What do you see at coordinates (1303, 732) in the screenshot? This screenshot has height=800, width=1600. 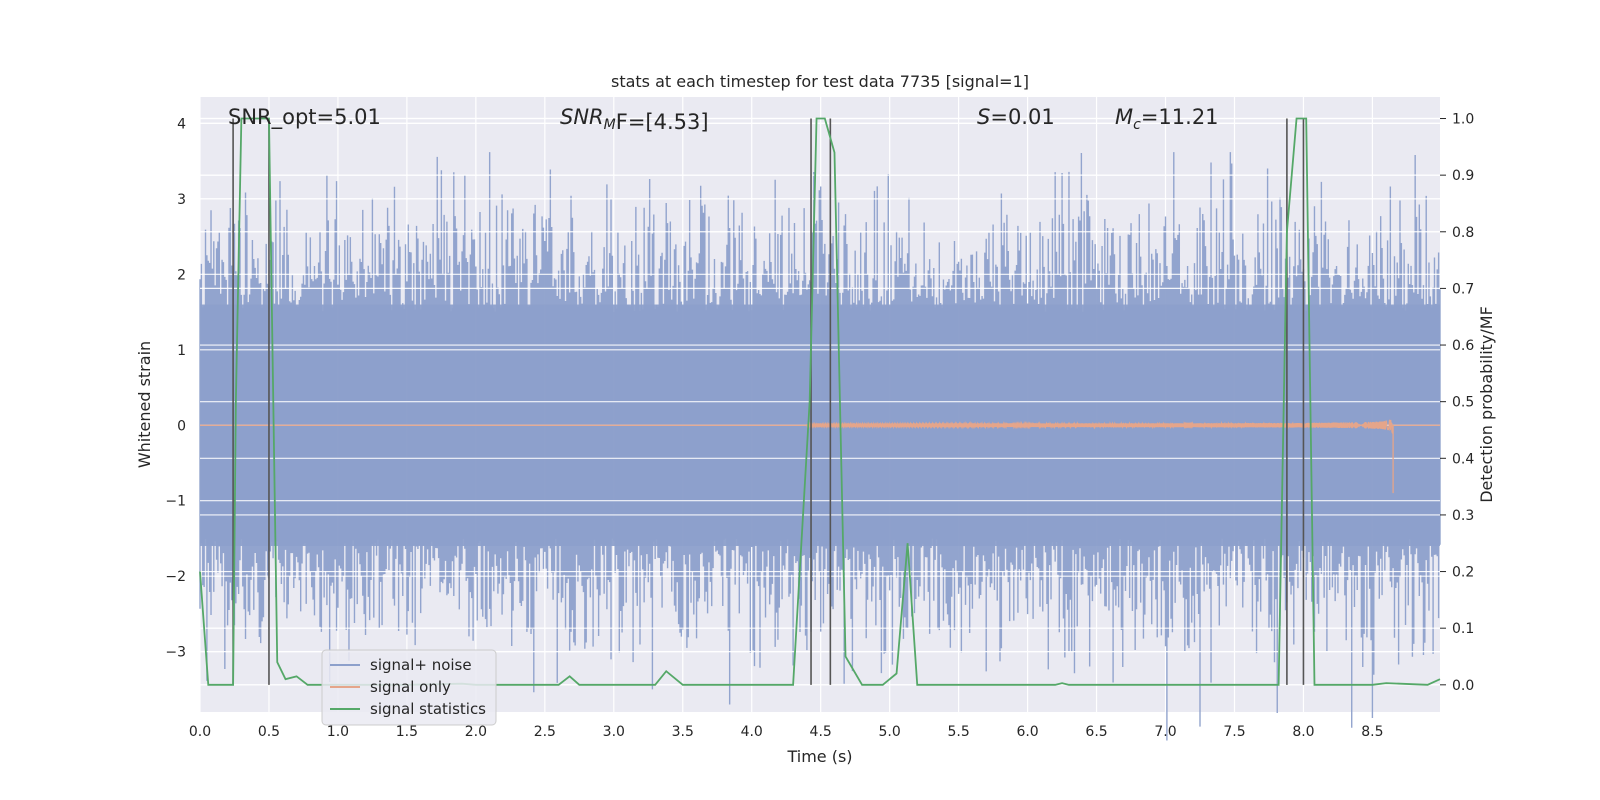 I see `x-tick-label: 8.0` at bounding box center [1303, 732].